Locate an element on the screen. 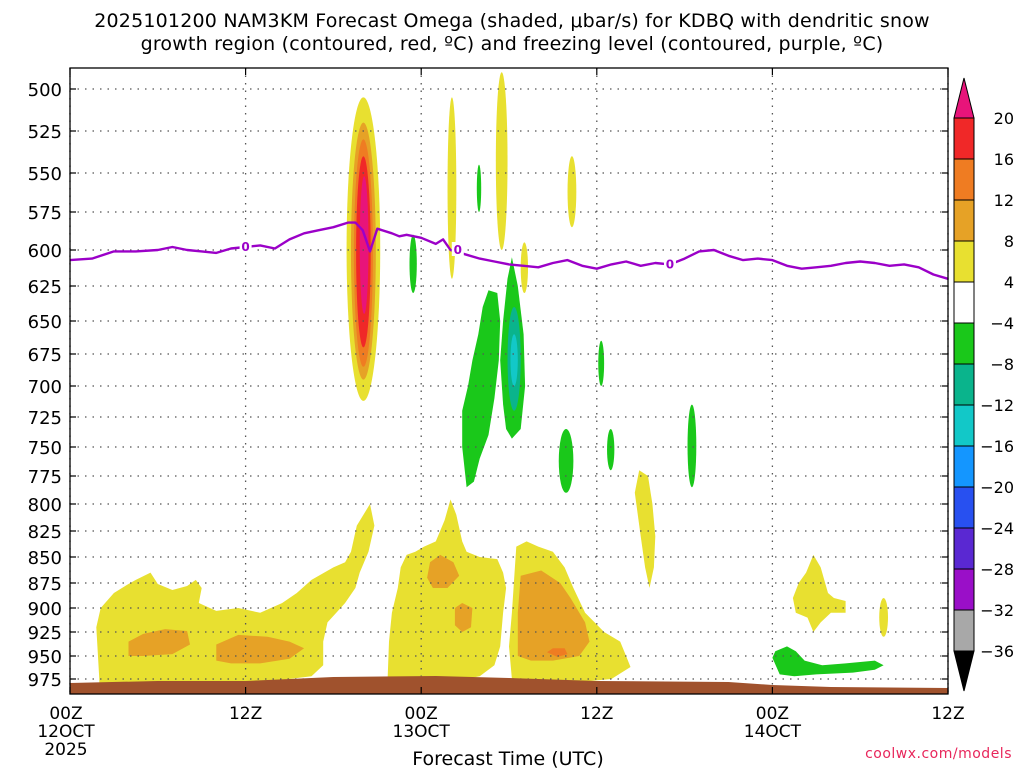 This screenshot has height=768, width=1024. colorbar-label: 12 is located at coordinates (1004, 200).